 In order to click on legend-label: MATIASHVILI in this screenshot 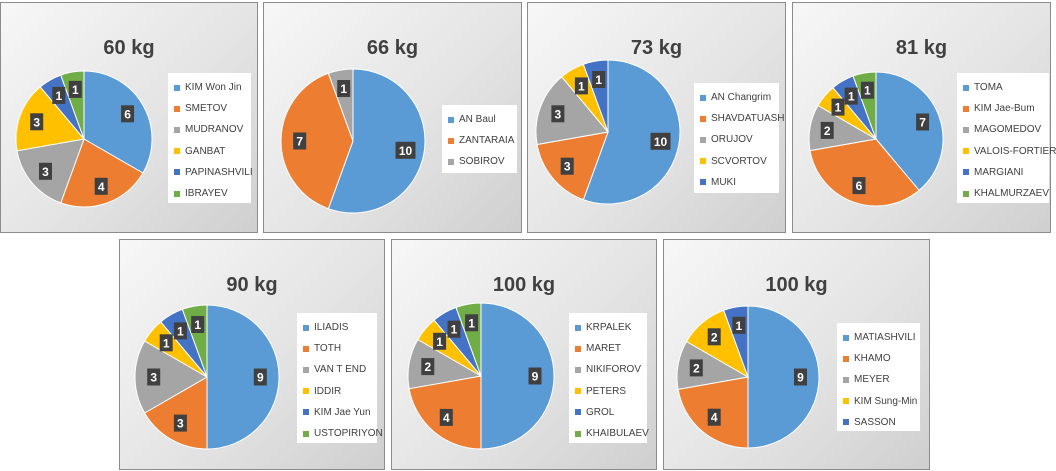, I will do `click(885, 338)`.